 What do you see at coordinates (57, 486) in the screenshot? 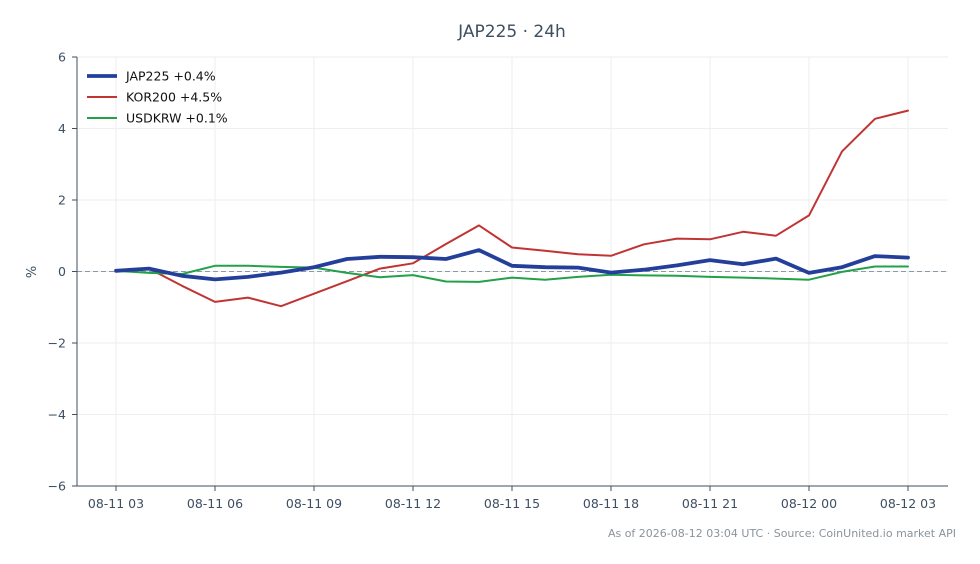
I see `y-tick-label: −6` at bounding box center [57, 486].